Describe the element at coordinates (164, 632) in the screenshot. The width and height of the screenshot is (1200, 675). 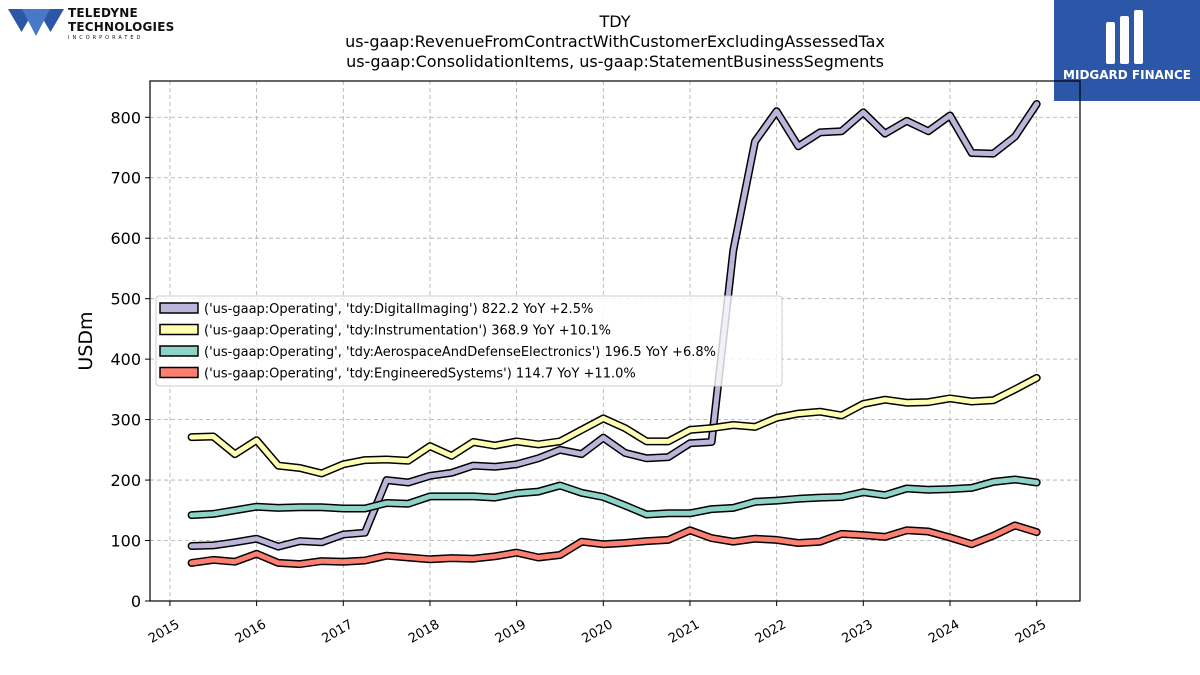
I see `x-tick-label: 2015` at that location.